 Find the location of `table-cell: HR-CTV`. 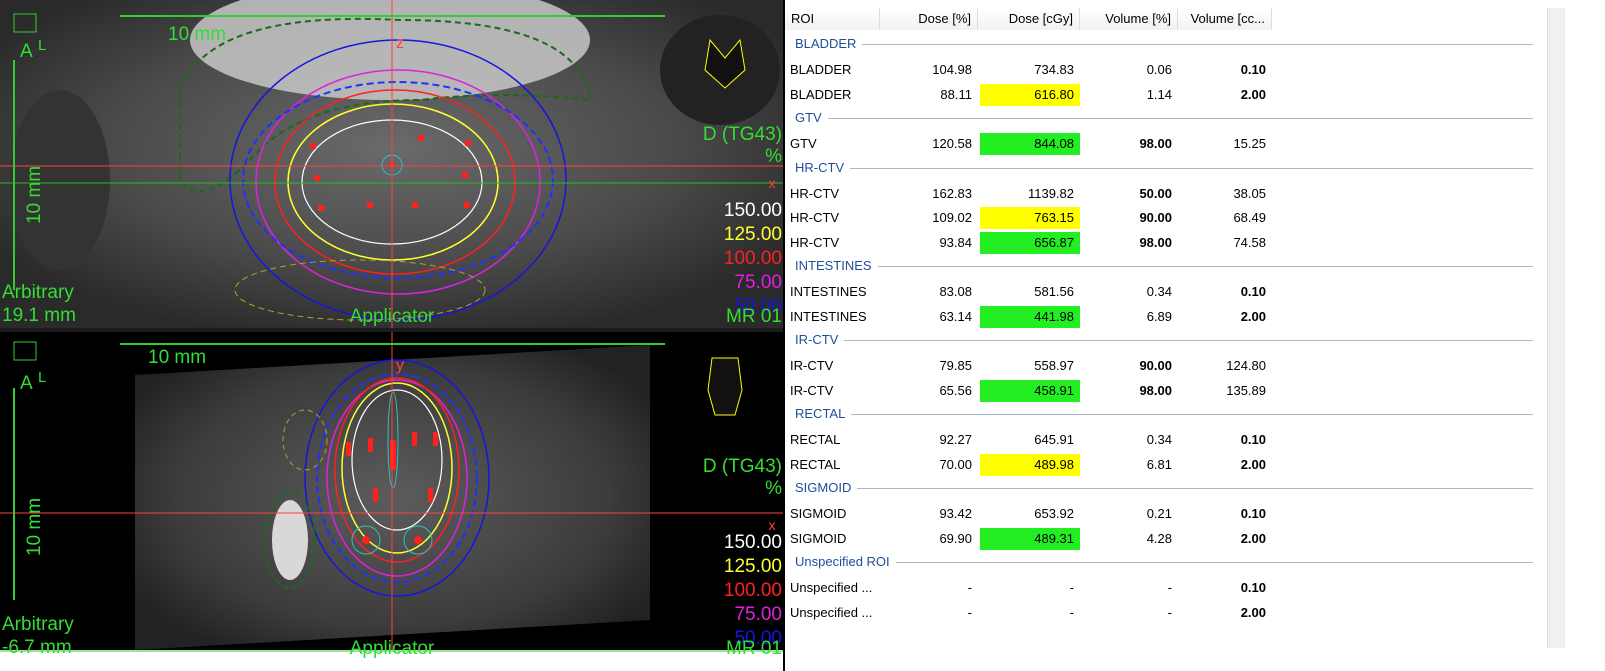

table-cell: HR-CTV is located at coordinates (815, 193).